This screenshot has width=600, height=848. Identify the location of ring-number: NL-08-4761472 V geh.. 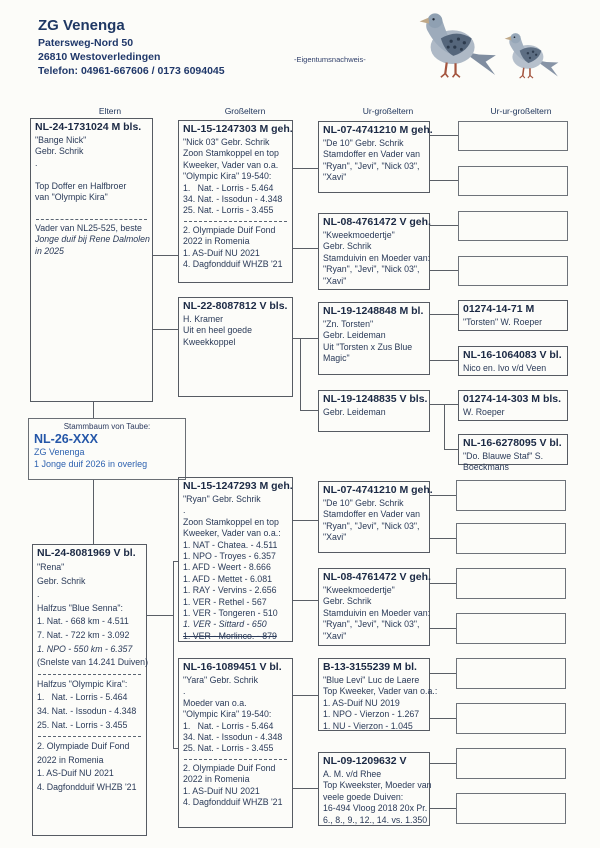
(377, 222).